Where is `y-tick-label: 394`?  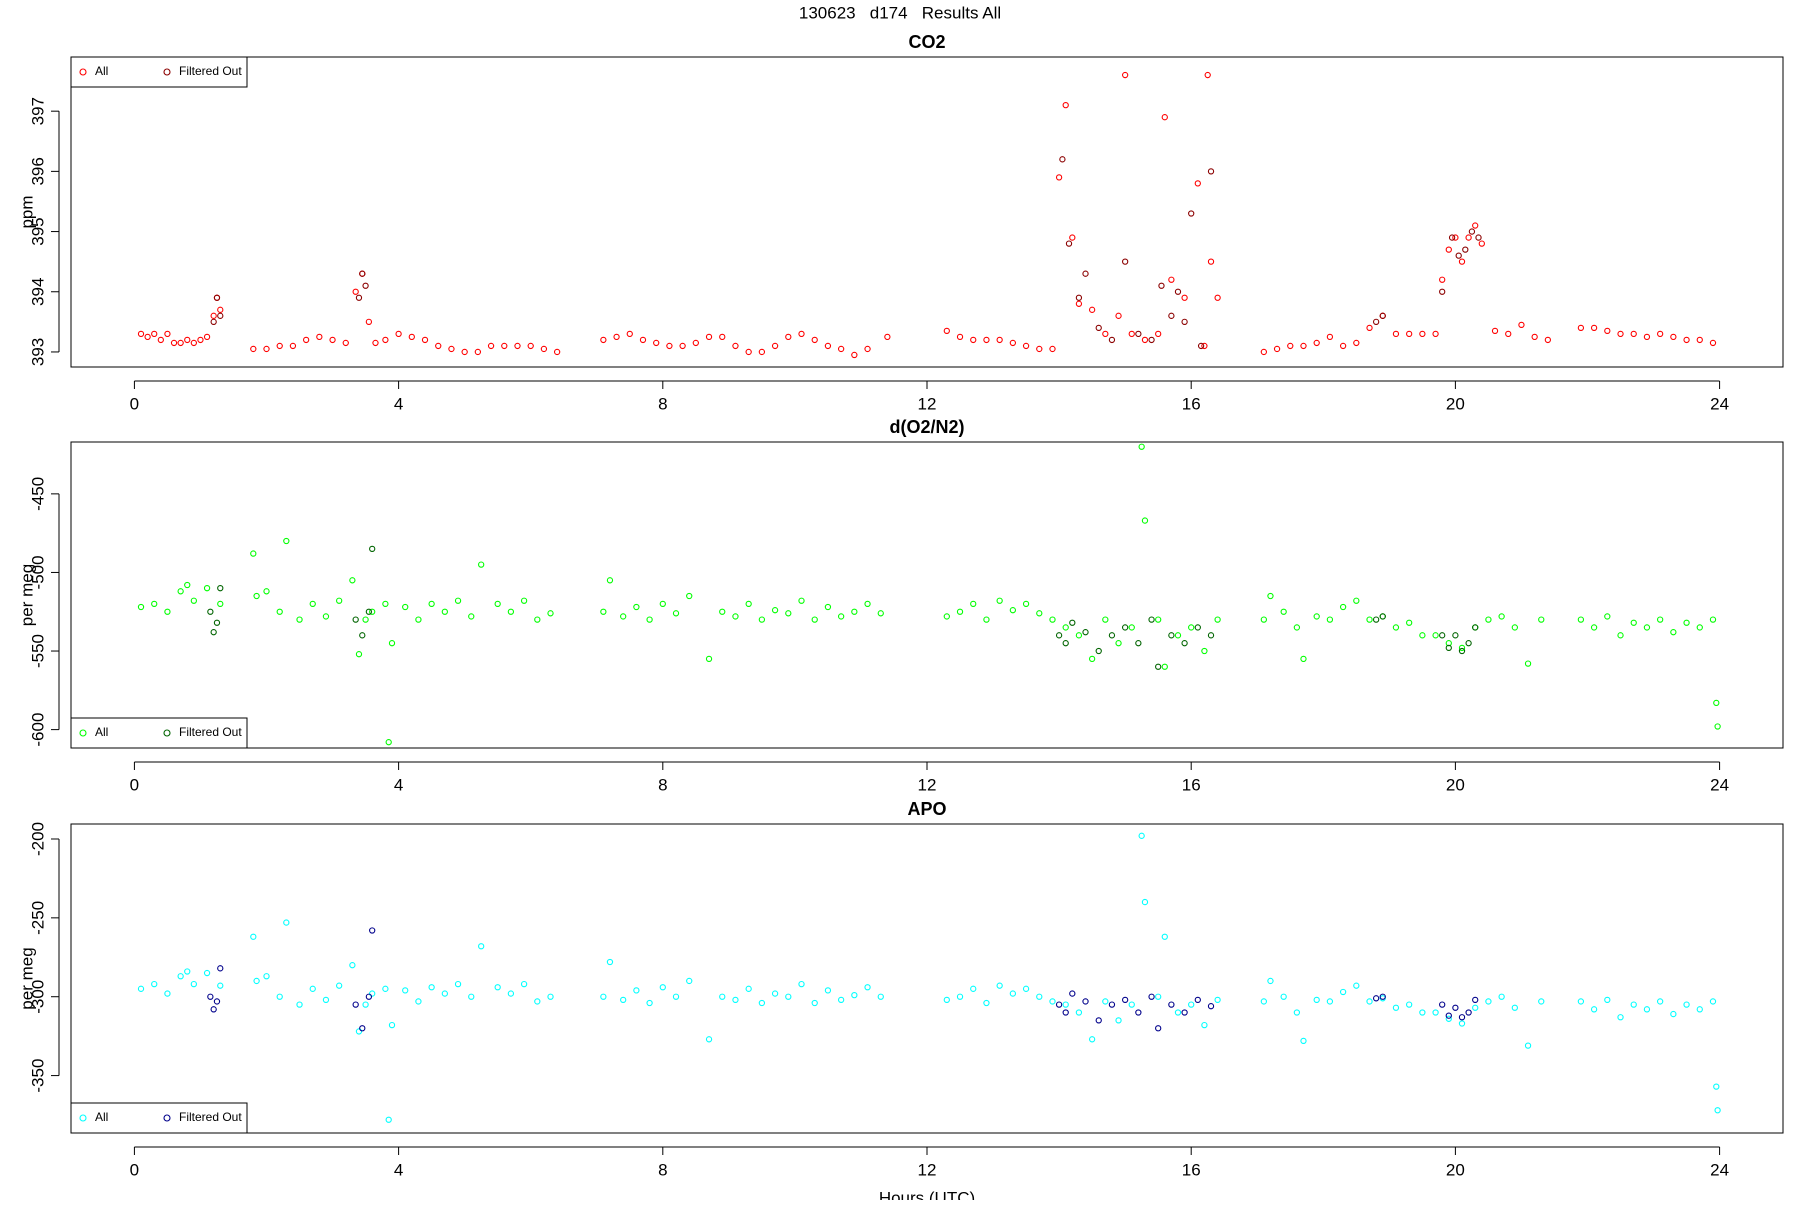 y-tick-label: 394 is located at coordinates (37, 292).